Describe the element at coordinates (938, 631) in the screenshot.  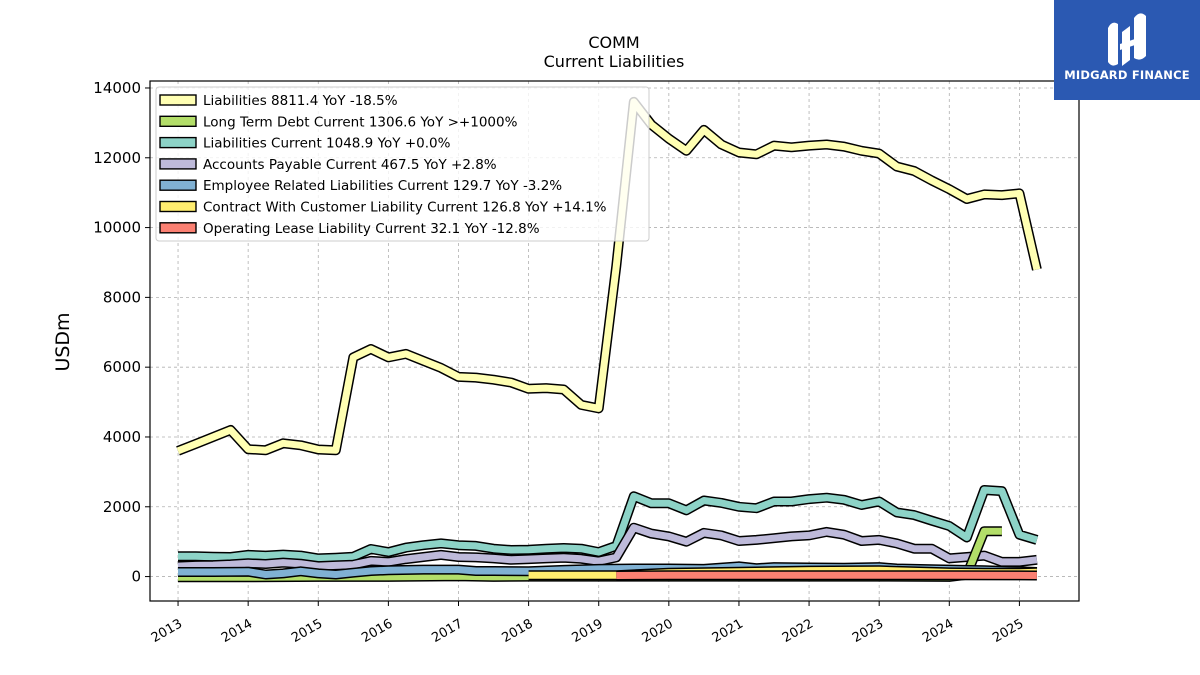
I see `x-tick-label: 2024` at that location.